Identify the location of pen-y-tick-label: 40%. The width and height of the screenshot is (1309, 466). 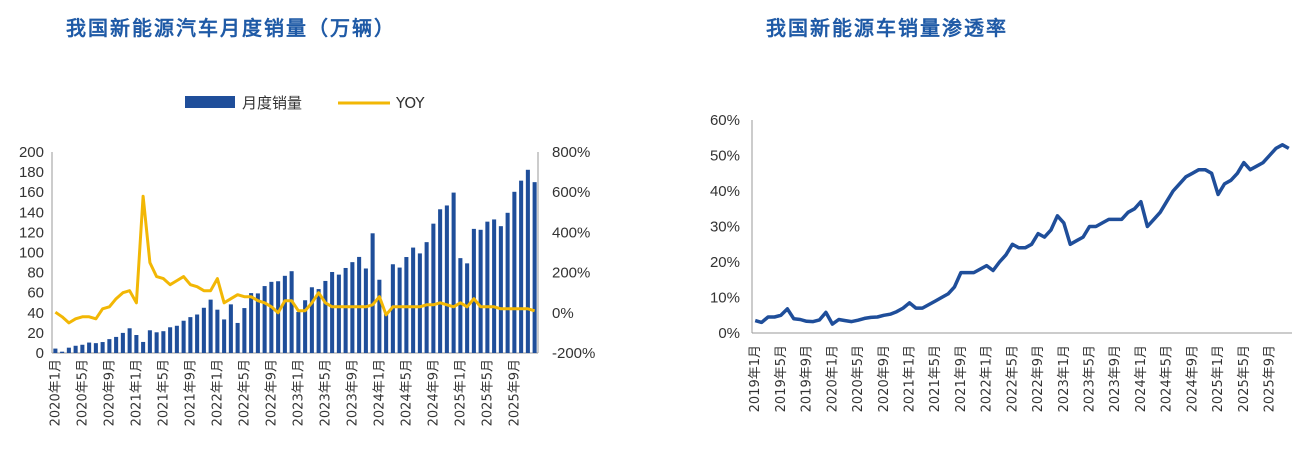
(725, 191).